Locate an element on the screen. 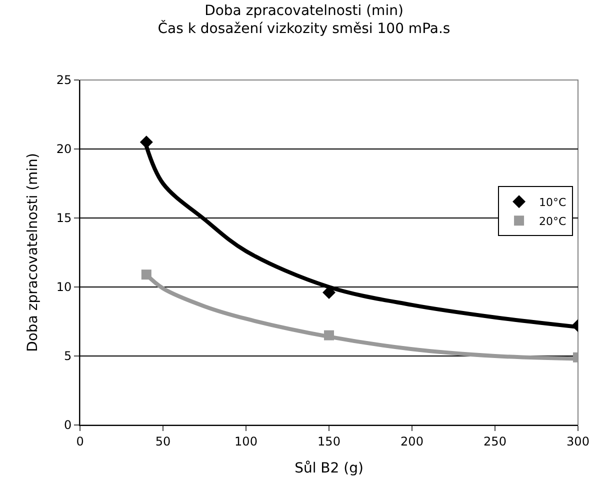  legend-label: 20°C is located at coordinates (553, 221).